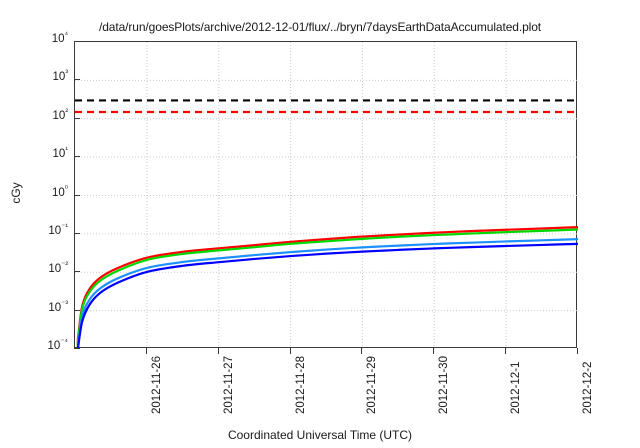  Describe the element at coordinates (60, 76) in the screenshot. I see `y-axis-tick-label: 10³` at that location.